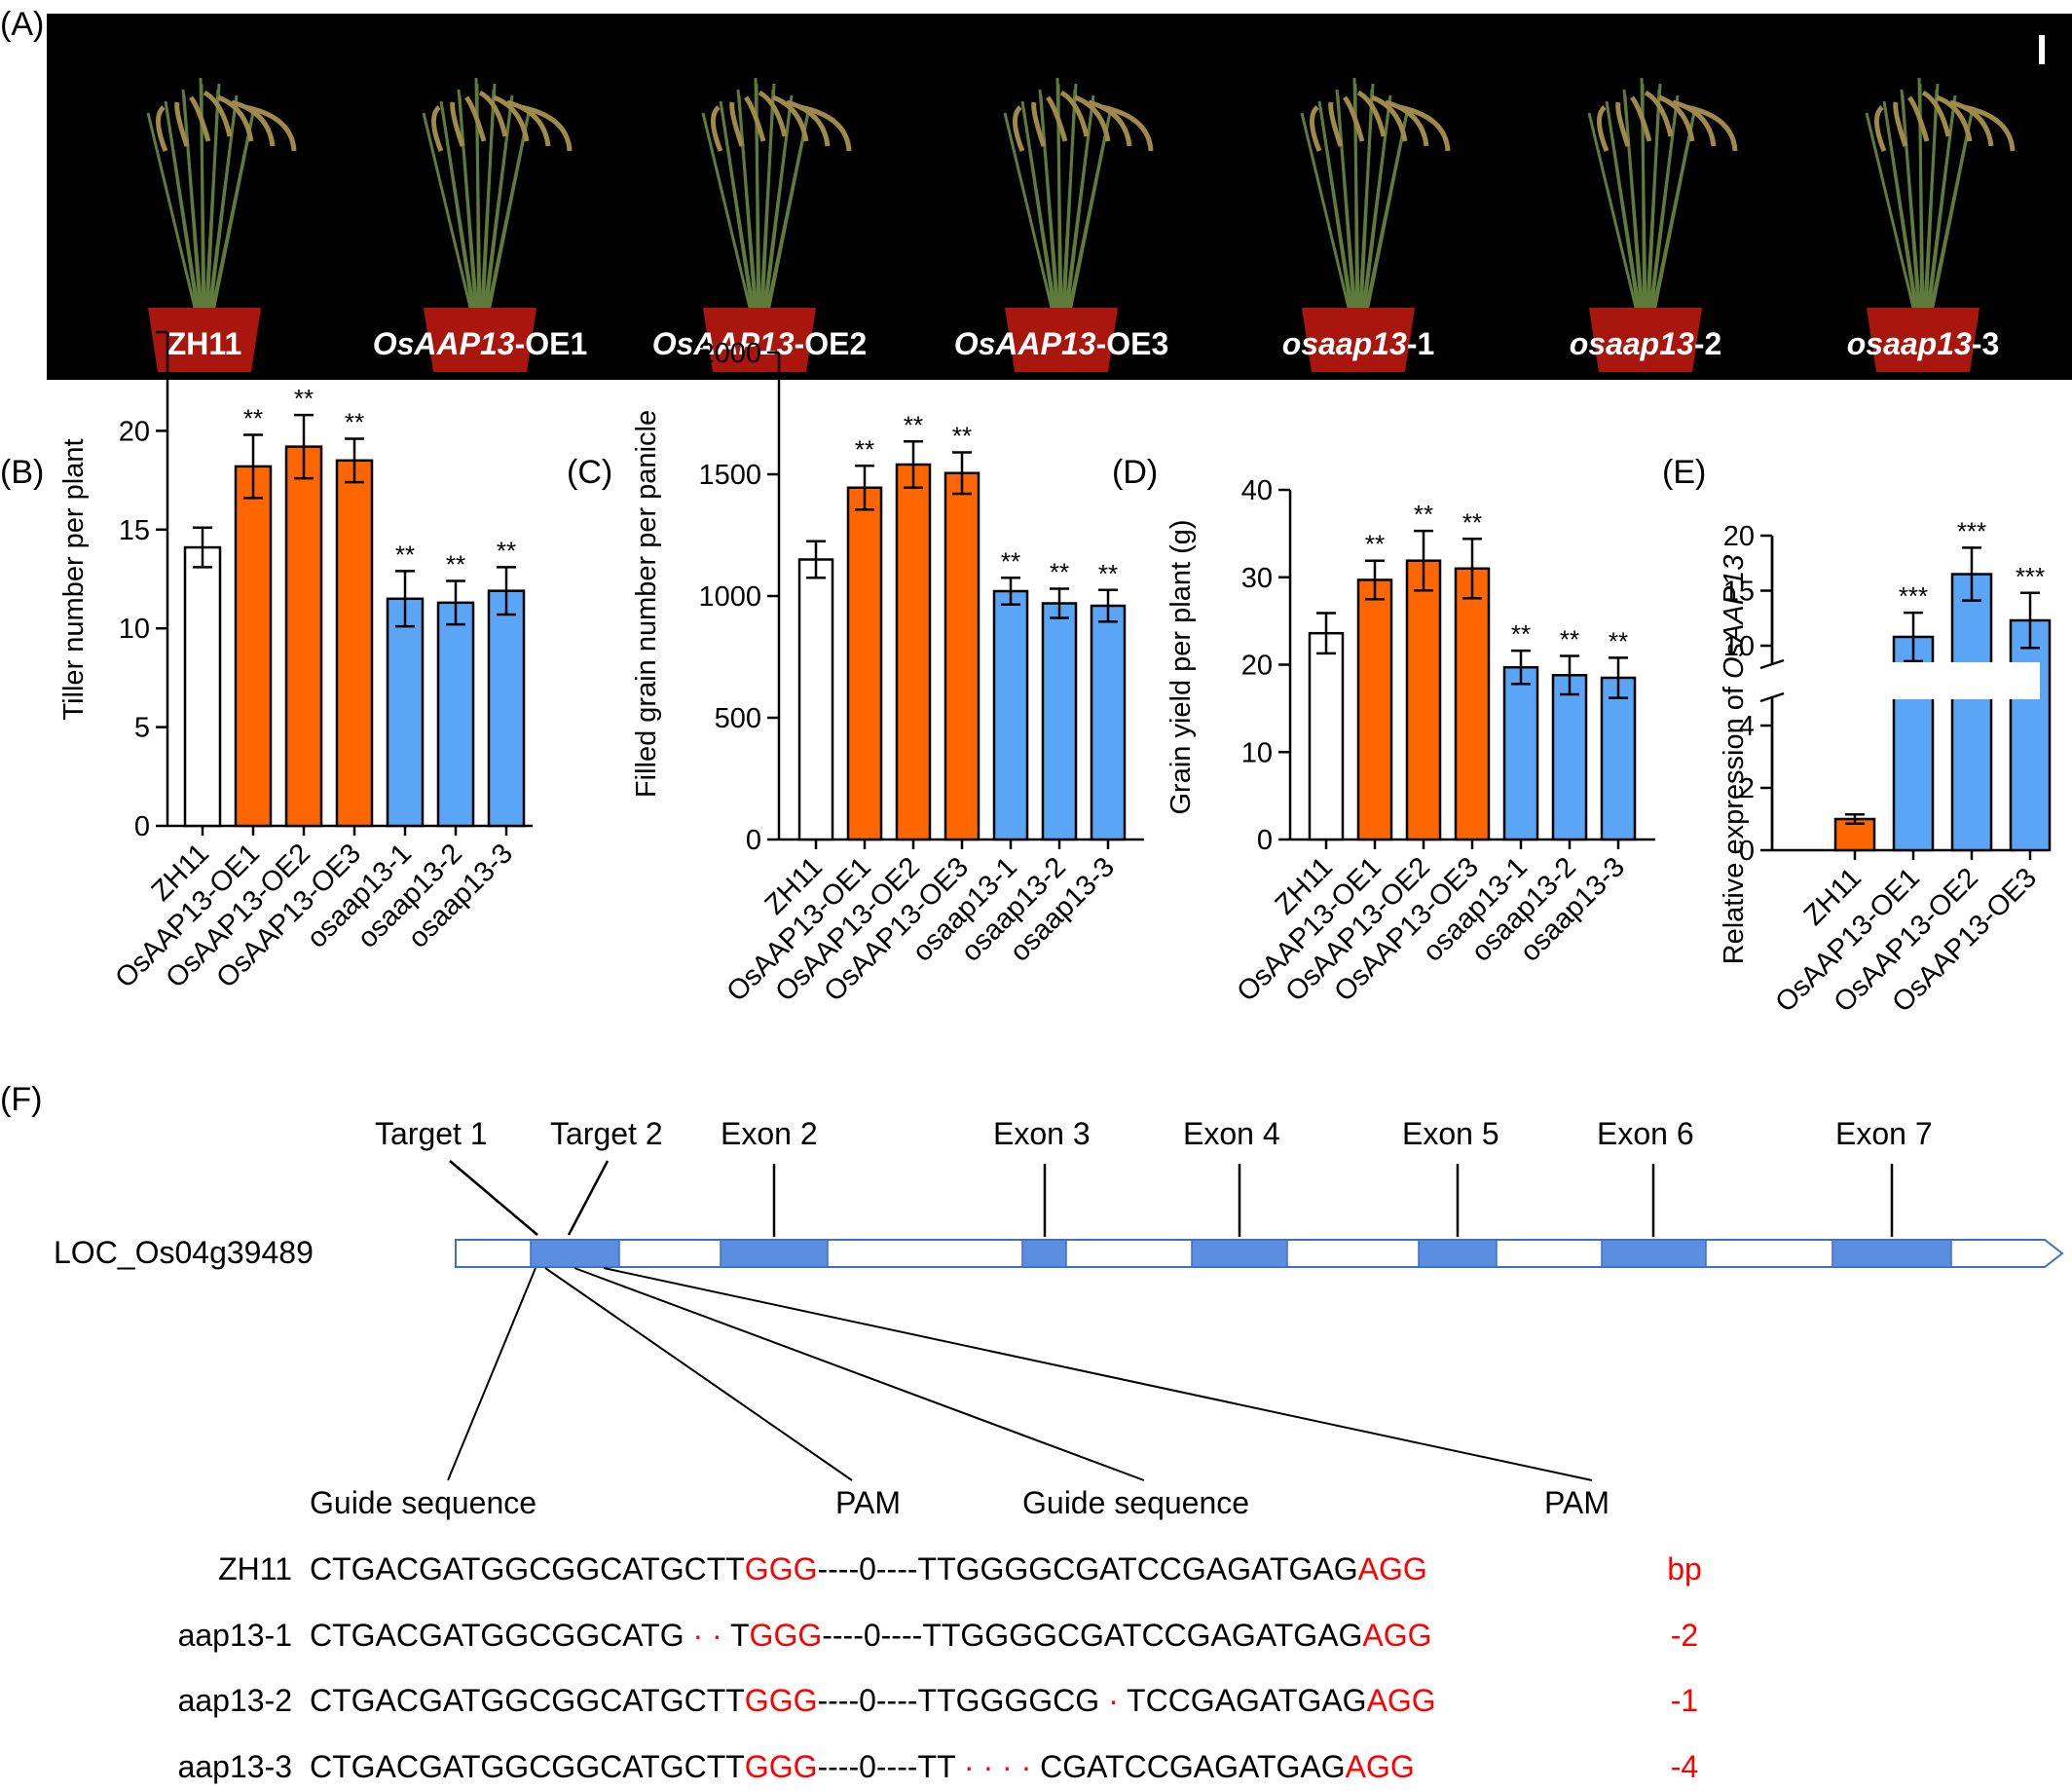 This screenshot has width=2072, height=1791. Describe the element at coordinates (134, 431) in the screenshot. I see `y-tick-label: 20` at that location.